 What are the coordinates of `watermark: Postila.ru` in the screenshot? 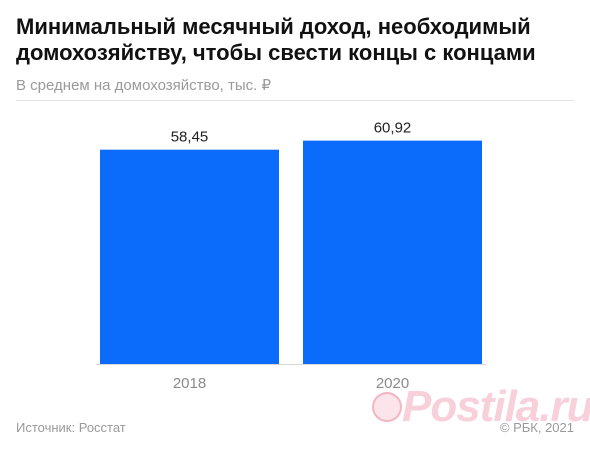 It's located at (481, 412).